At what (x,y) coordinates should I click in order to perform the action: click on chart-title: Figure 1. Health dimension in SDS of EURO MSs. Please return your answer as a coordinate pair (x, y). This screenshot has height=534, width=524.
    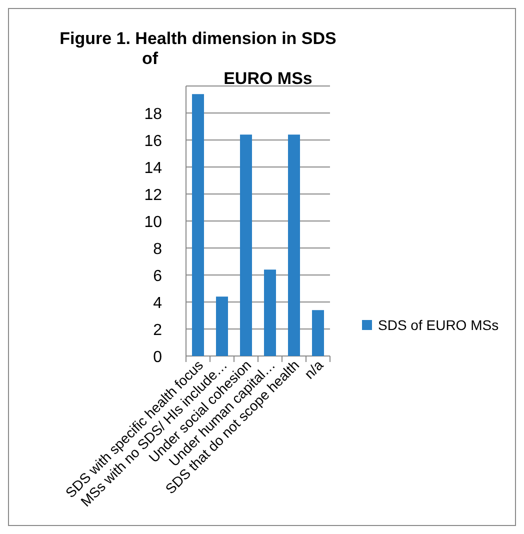
    Looking at the image, I should click on (198, 58).